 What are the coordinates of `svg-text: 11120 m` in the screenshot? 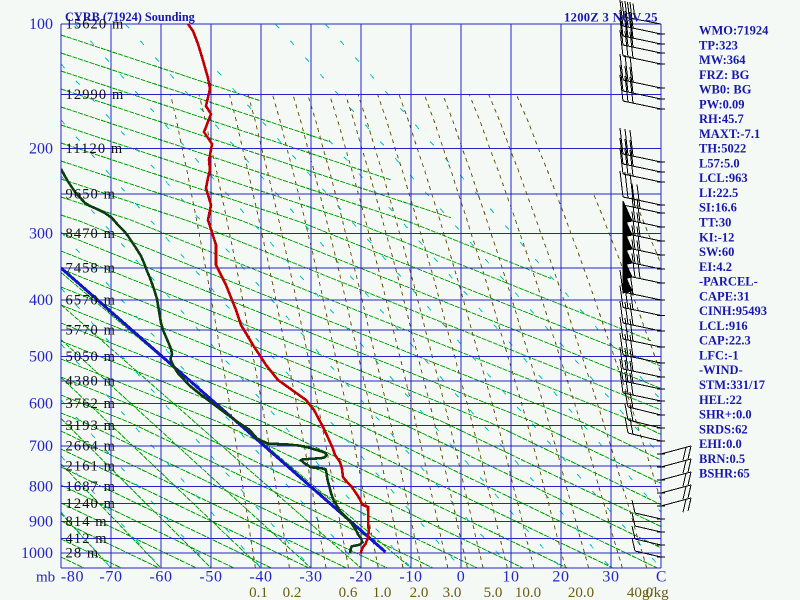 It's located at (95, 149).